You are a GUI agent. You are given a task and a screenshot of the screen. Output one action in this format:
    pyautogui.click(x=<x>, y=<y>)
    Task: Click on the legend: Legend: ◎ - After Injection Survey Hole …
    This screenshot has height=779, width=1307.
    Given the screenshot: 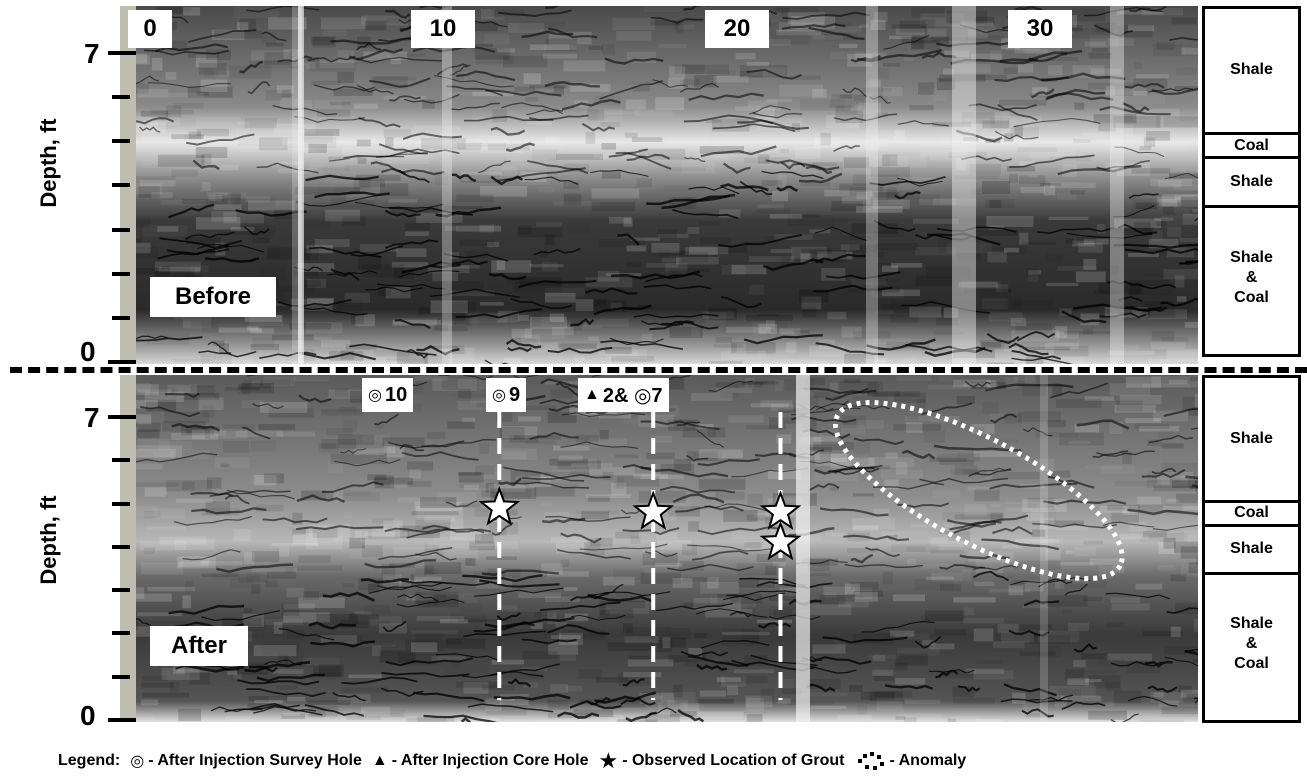 What is the action you would take?
    pyautogui.click(x=512, y=761)
    